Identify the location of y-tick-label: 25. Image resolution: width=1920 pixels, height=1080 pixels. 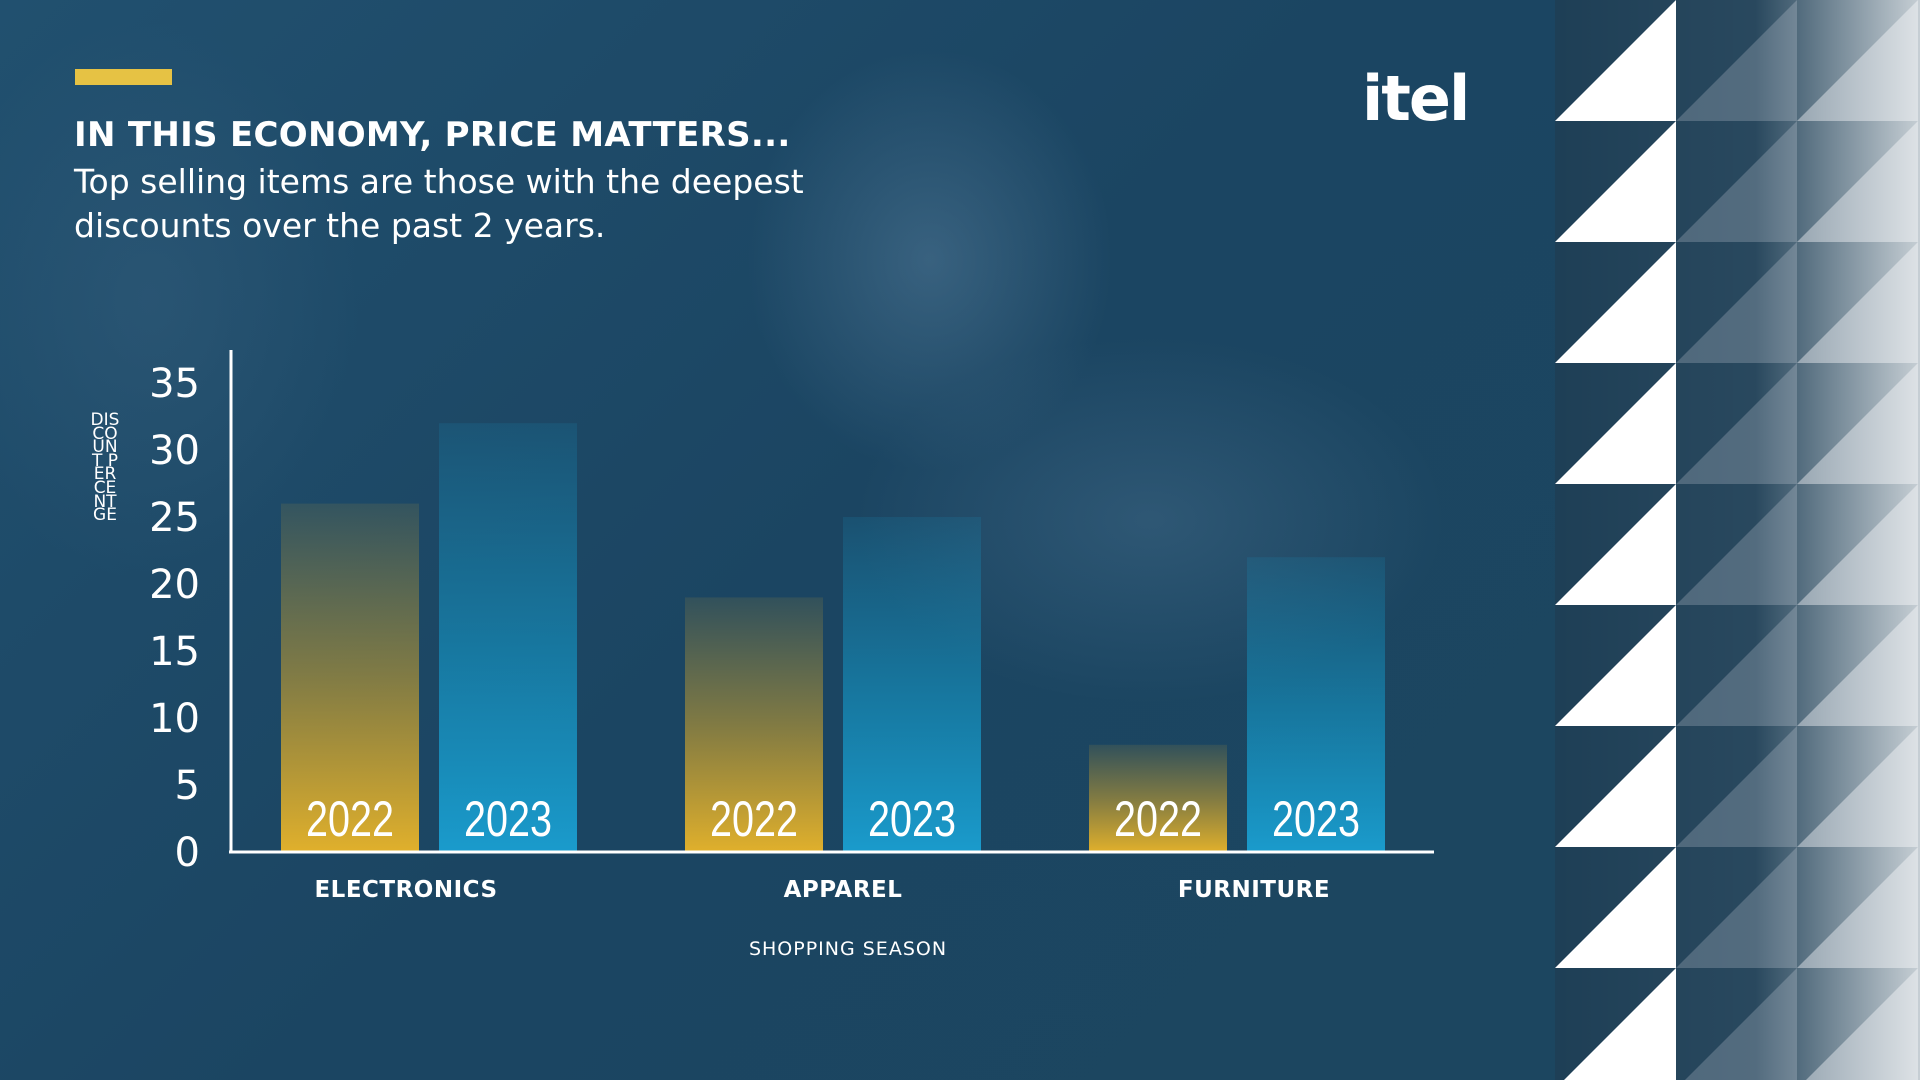
(174, 518).